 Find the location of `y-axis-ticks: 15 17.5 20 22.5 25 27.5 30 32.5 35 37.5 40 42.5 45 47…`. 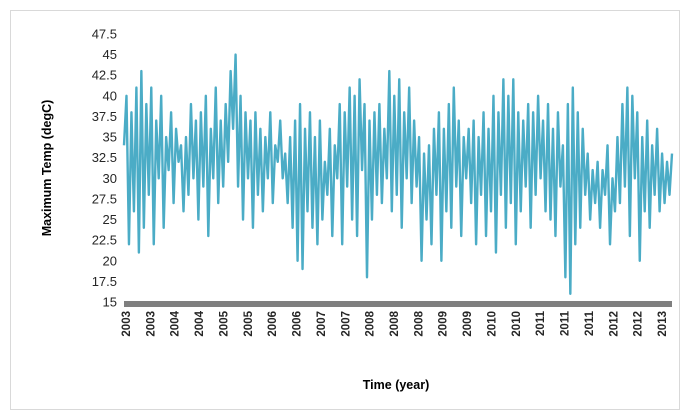

y-axis-ticks: 15 17.5 20 22.5 25 27.5 30 32.5 35 37.5 40 42.5 45 47… is located at coordinates (104, 168).